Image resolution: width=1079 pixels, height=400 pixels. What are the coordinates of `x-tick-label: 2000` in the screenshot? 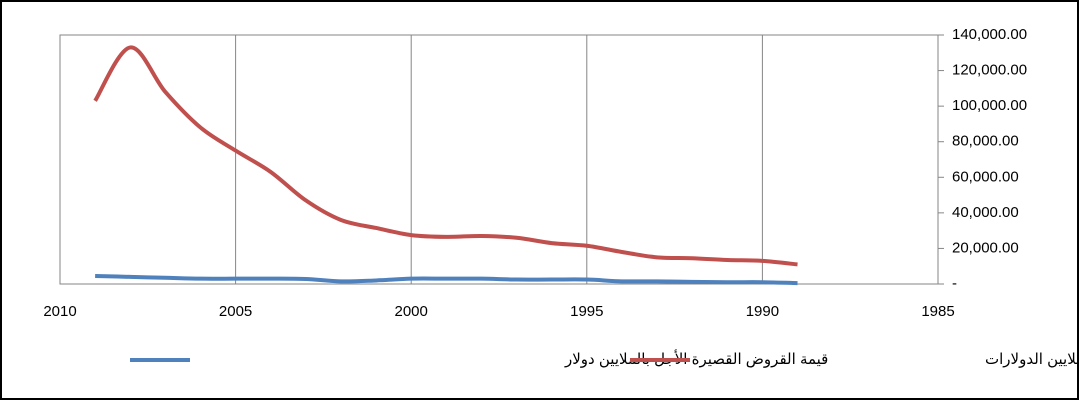 It's located at (411, 311).